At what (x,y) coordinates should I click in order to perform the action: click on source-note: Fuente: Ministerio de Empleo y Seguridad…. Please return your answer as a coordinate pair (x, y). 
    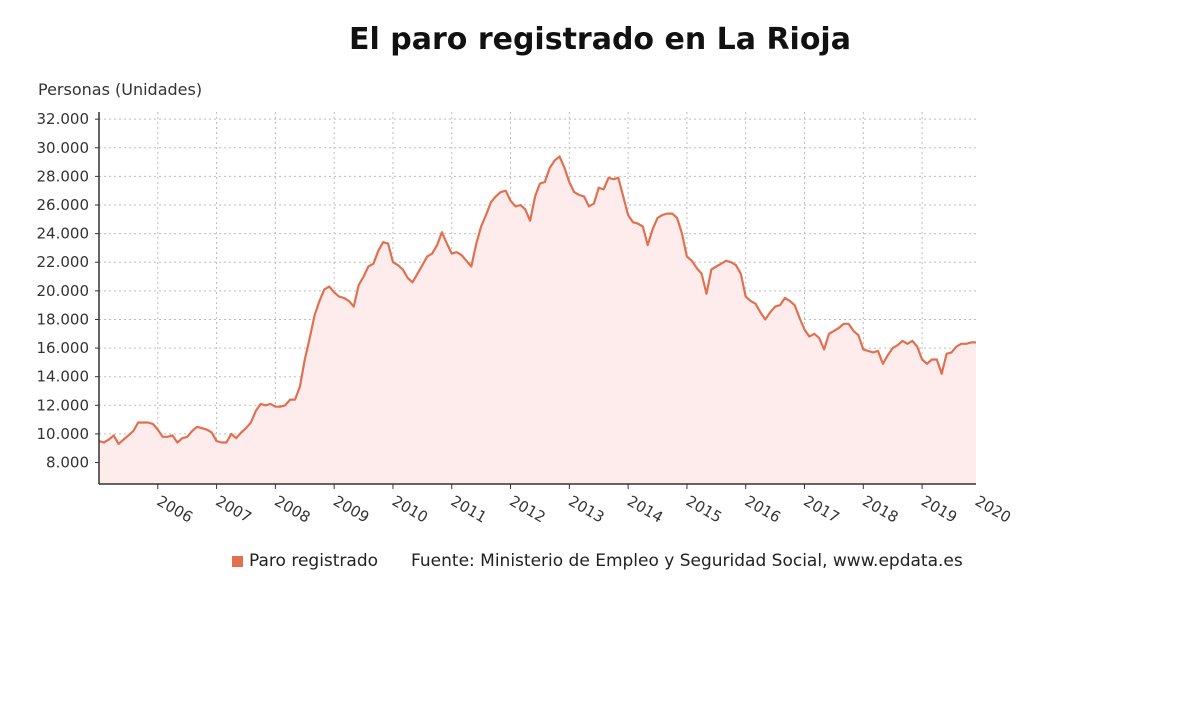
    Looking at the image, I should click on (687, 561).